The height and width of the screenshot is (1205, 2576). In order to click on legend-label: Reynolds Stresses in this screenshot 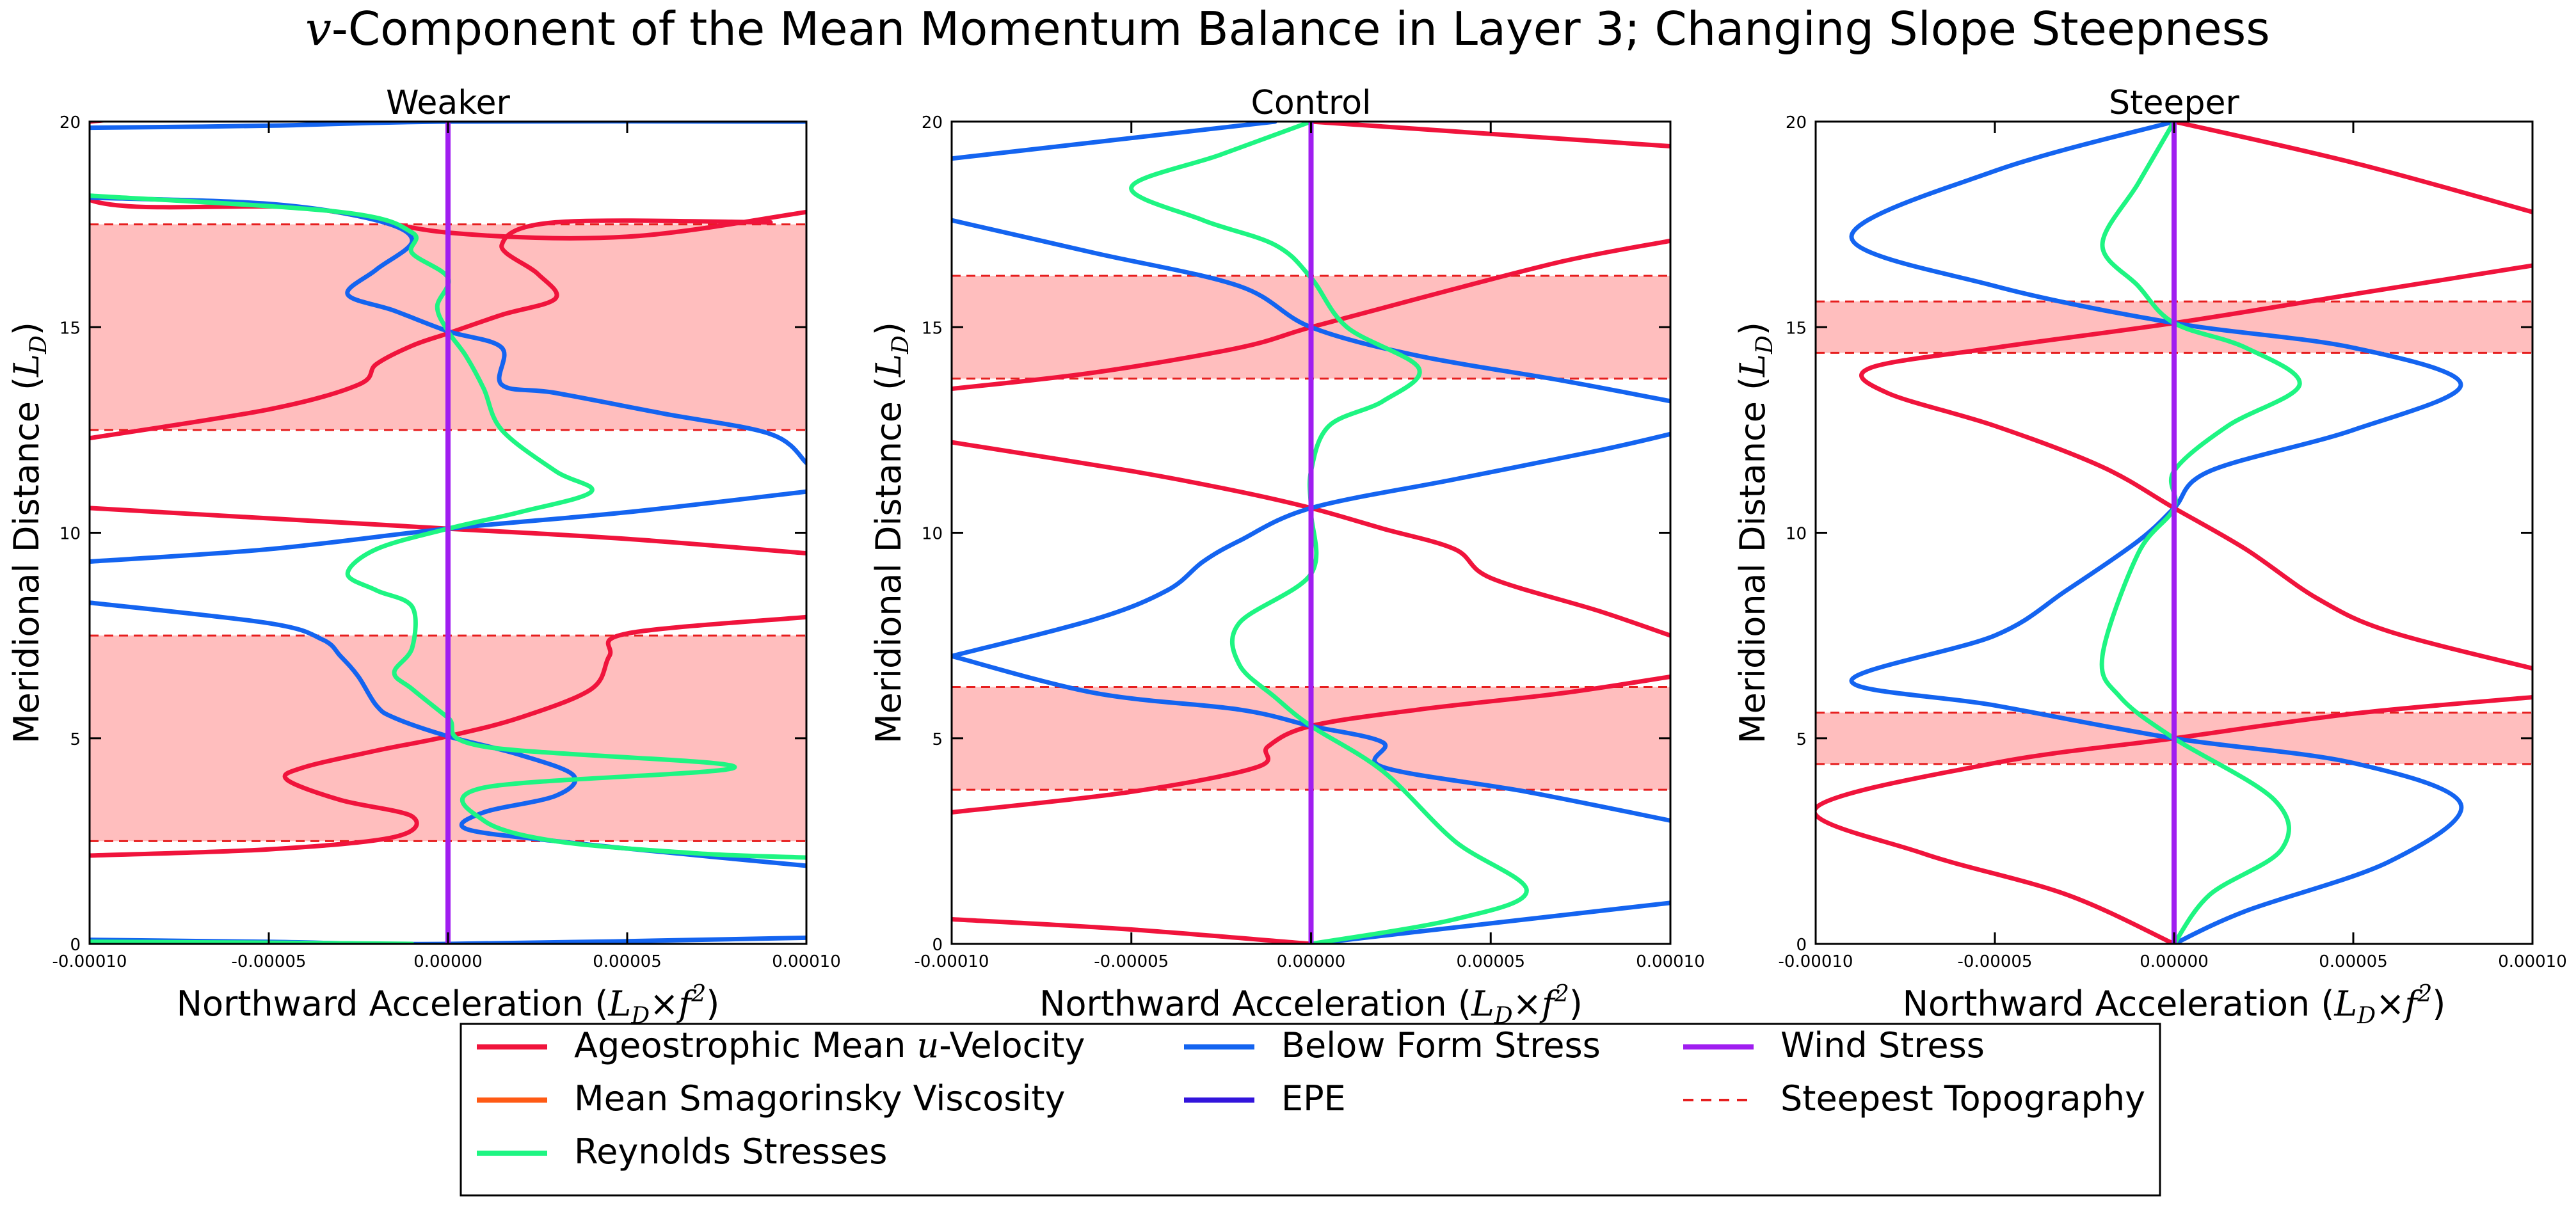, I will do `click(730, 1151)`.